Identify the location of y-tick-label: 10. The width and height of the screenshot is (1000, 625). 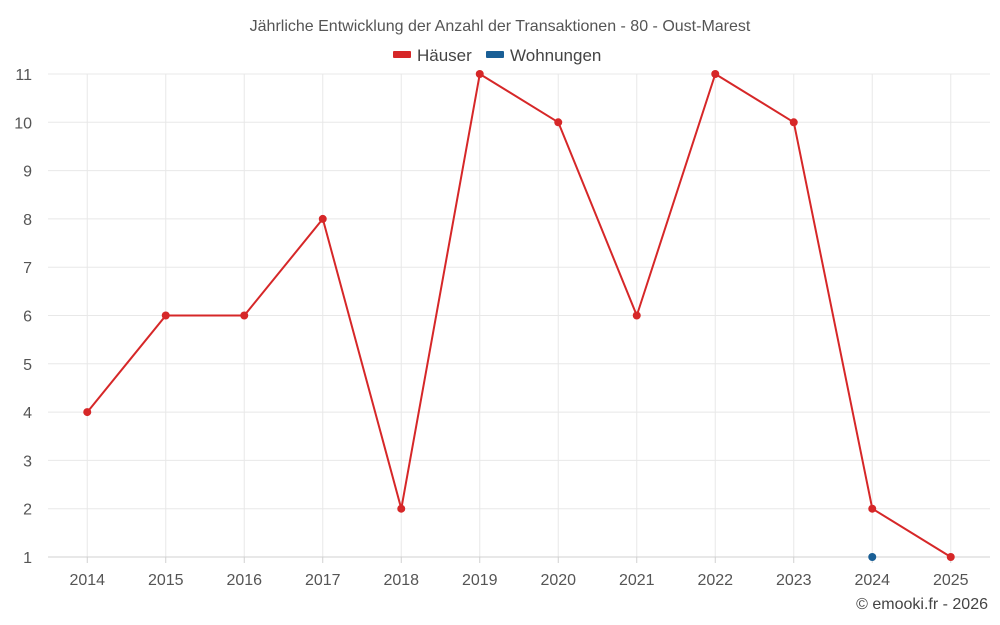
(23, 123).